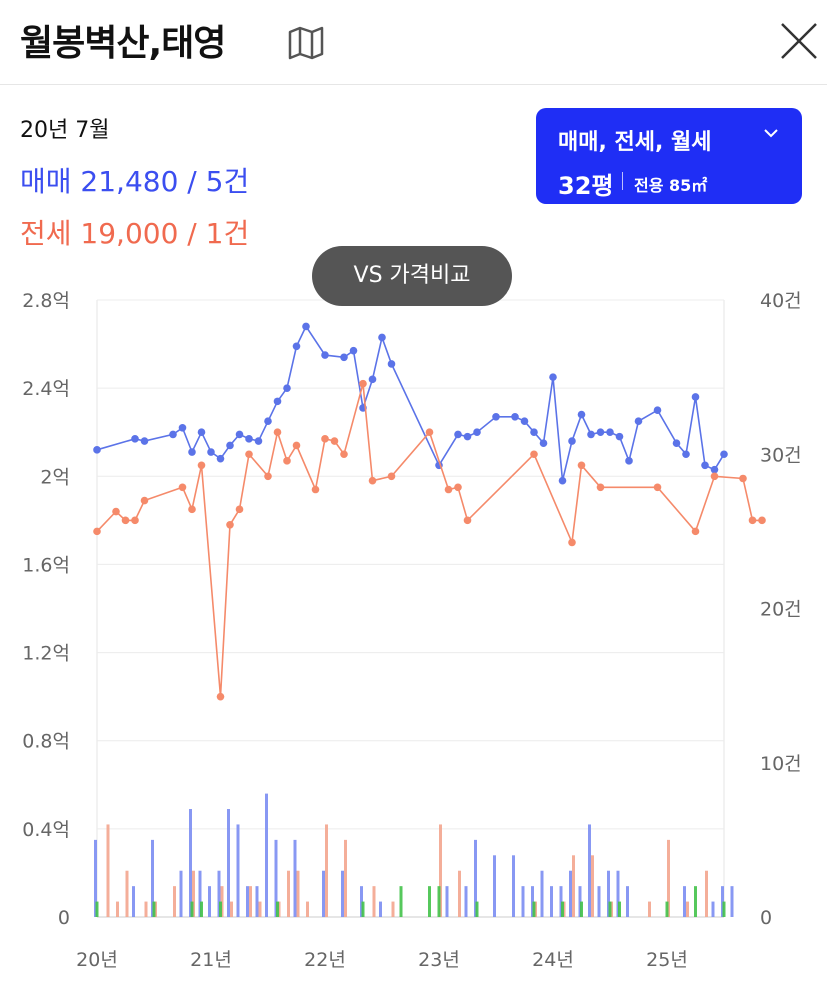  Describe the element at coordinates (799, 41) in the screenshot. I see `close-icon` at that location.